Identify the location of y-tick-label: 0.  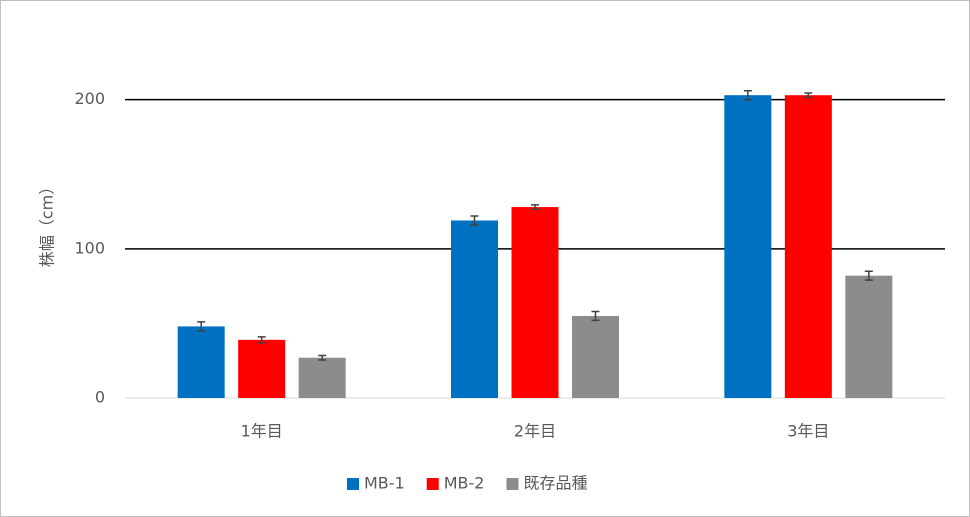
(100, 397).